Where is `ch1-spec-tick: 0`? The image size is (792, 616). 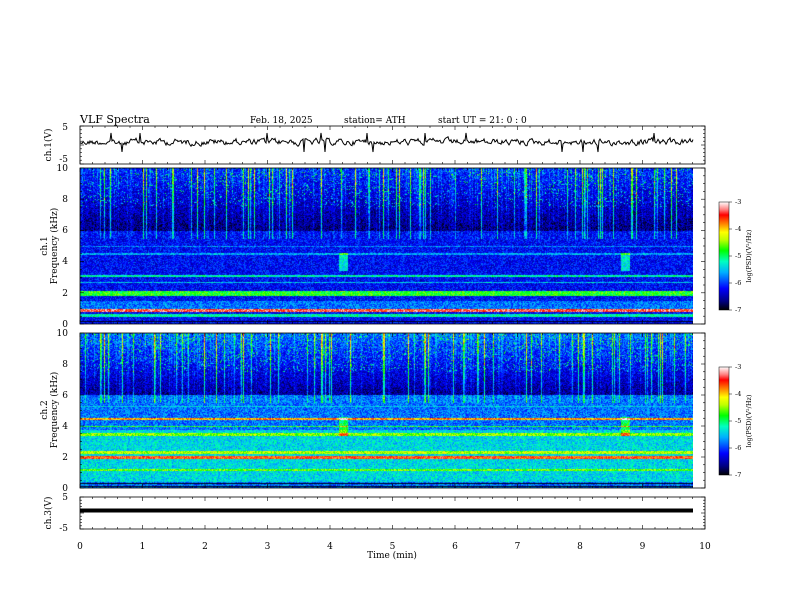 ch1-spec-tick: 0 is located at coordinates (65, 325).